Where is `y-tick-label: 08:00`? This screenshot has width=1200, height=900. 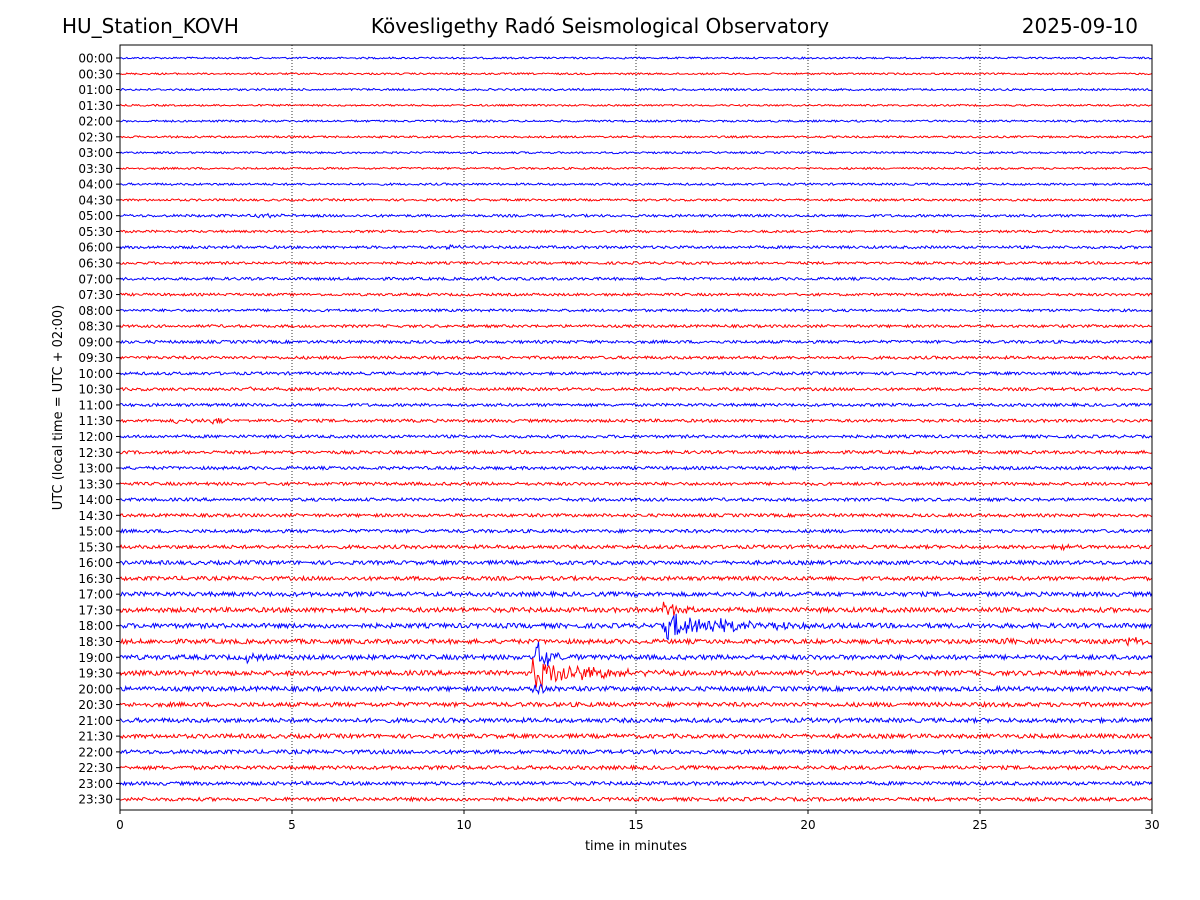 y-tick-label: 08:00 is located at coordinates (95, 311).